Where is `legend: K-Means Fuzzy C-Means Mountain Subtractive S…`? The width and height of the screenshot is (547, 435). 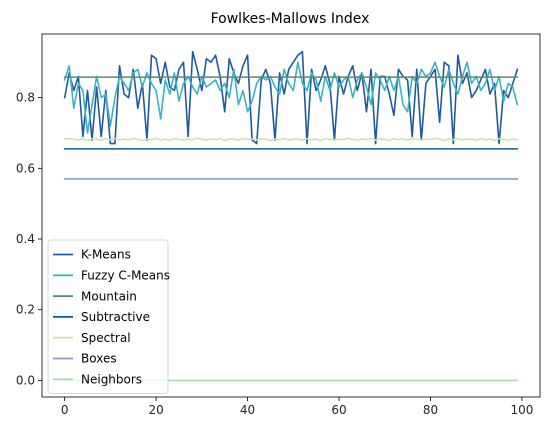
legend: K-Means Fuzzy C-Means Mountain Subtractive S… is located at coordinates (108, 317).